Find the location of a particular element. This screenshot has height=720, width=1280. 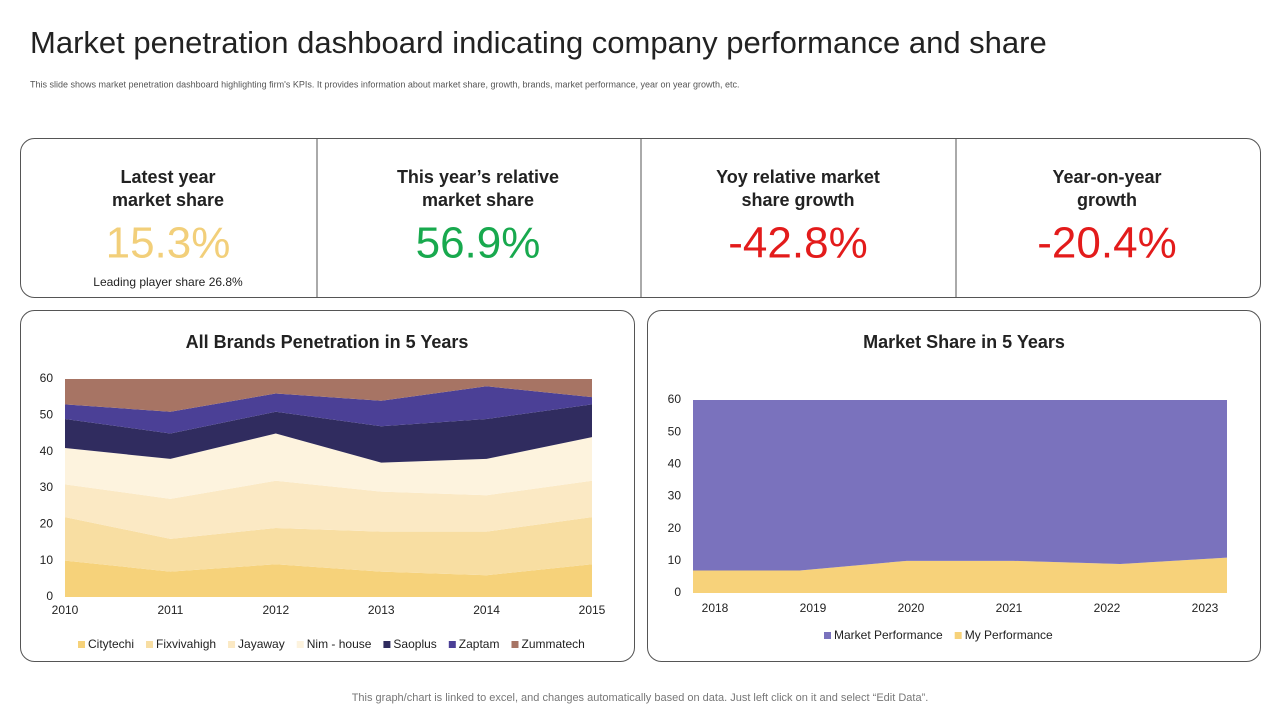

legend-label: Citytechi is located at coordinates (111, 644).